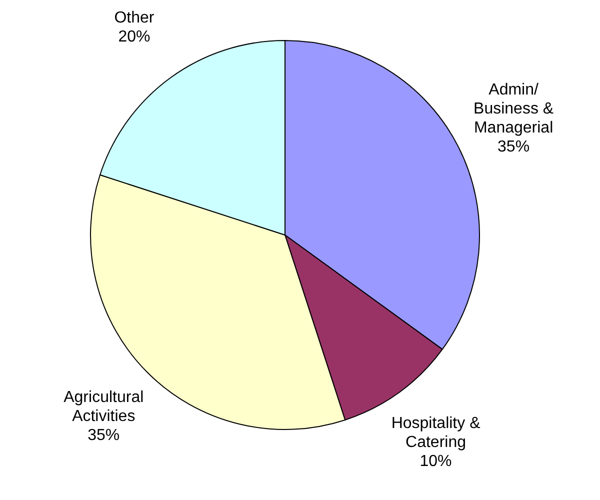  I want to click on slice-label: Agricultural Activities, so click(104, 406).